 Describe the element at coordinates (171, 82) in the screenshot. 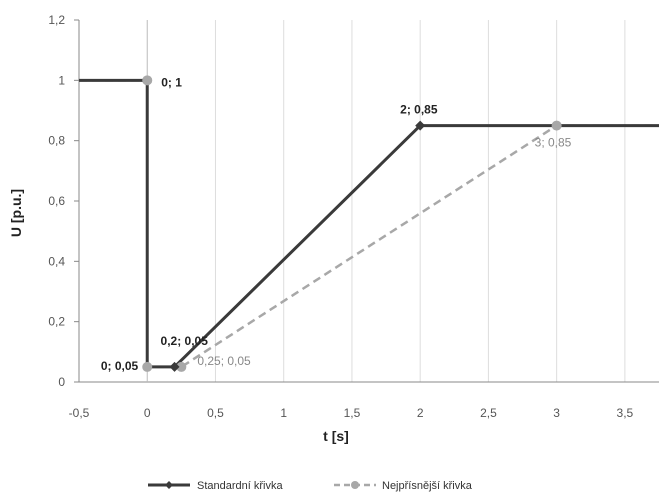

I see `data-label-strict: 0; 1` at that location.